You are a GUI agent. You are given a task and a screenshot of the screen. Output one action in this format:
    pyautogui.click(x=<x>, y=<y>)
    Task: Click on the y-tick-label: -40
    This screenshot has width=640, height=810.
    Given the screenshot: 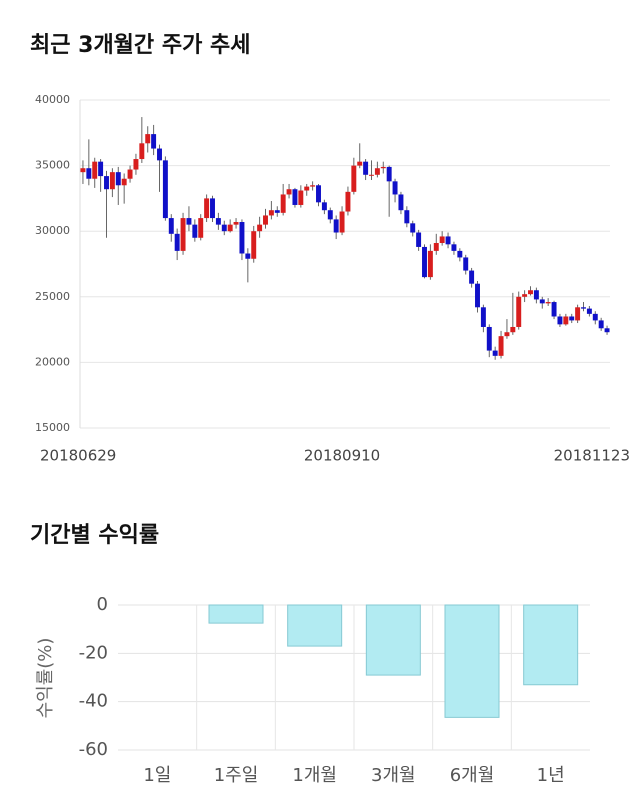 What is the action you would take?
    pyautogui.click(x=93, y=701)
    